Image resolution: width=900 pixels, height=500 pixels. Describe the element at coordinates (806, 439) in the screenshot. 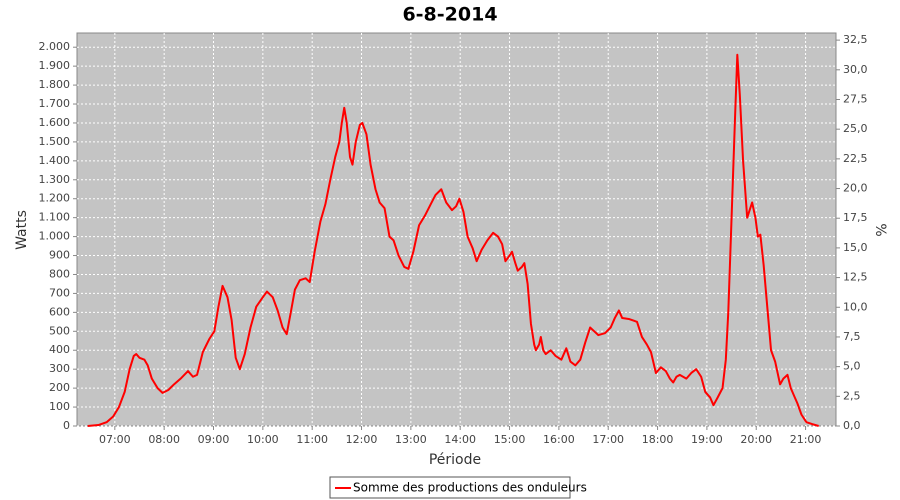

I see `x-tick-label: 21:00` at that location.